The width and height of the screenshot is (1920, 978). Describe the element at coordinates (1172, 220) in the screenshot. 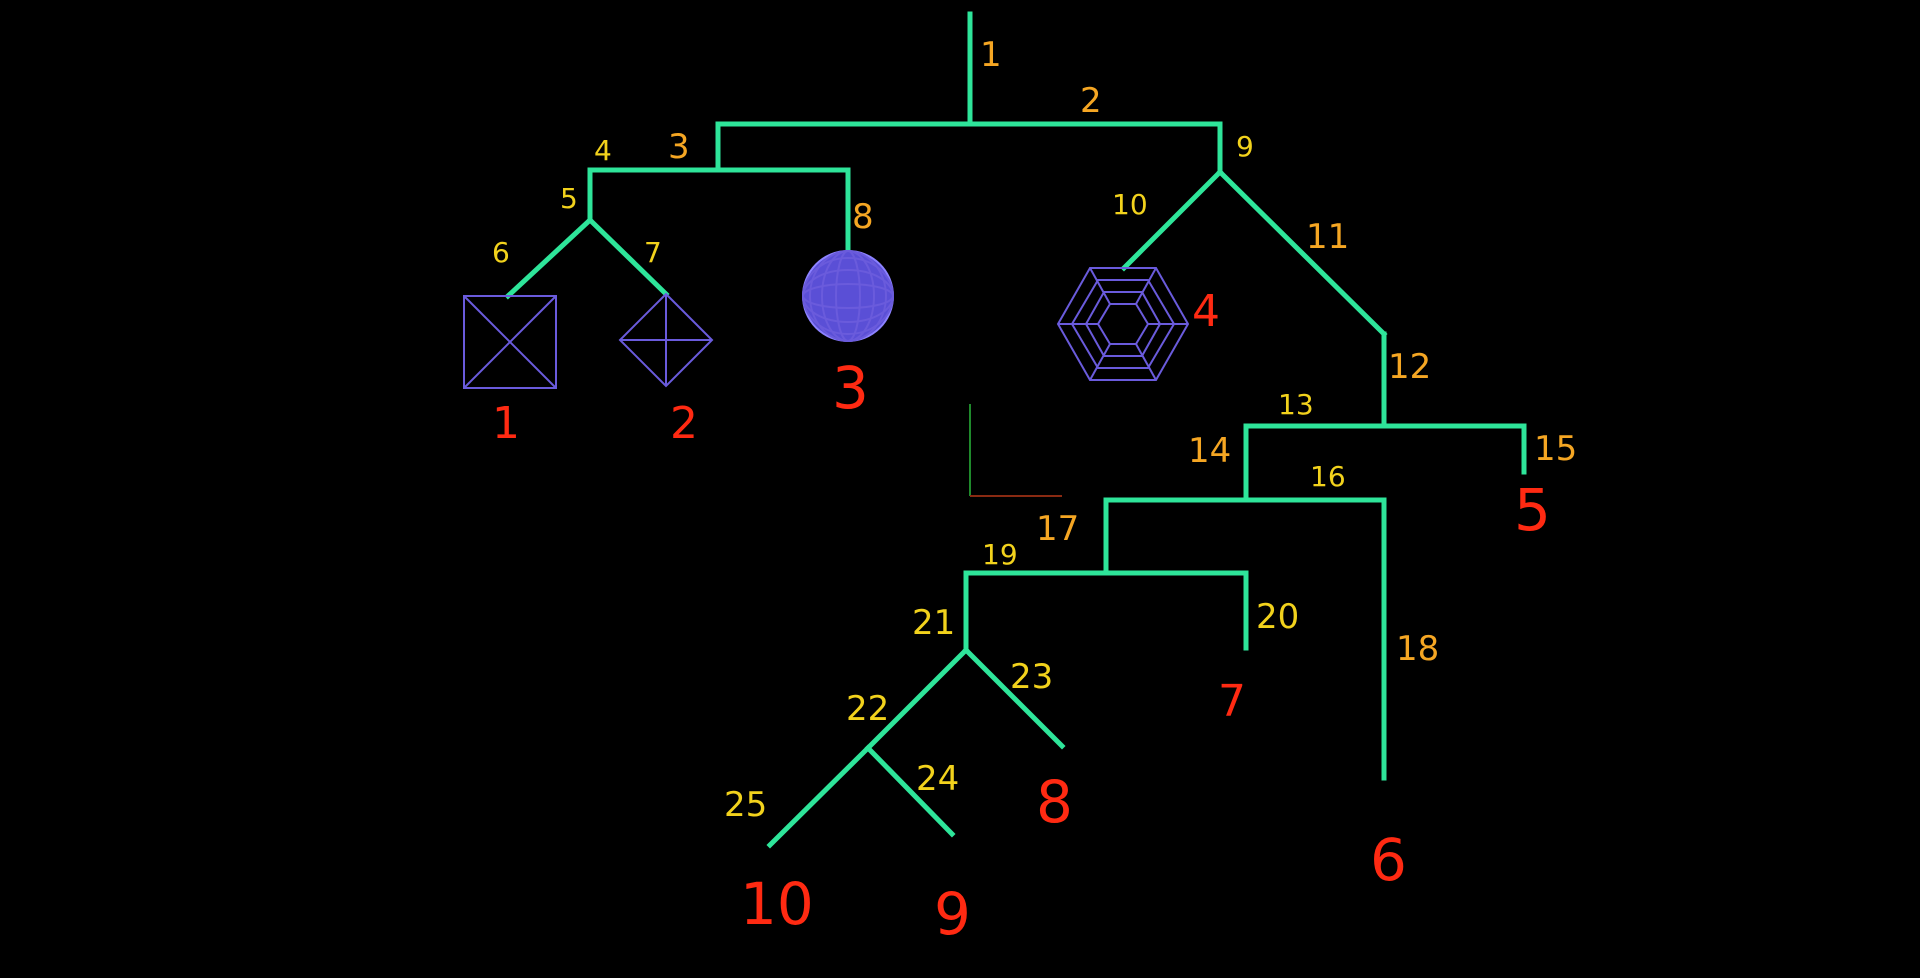

I see `edge-to-leaf4` at that location.